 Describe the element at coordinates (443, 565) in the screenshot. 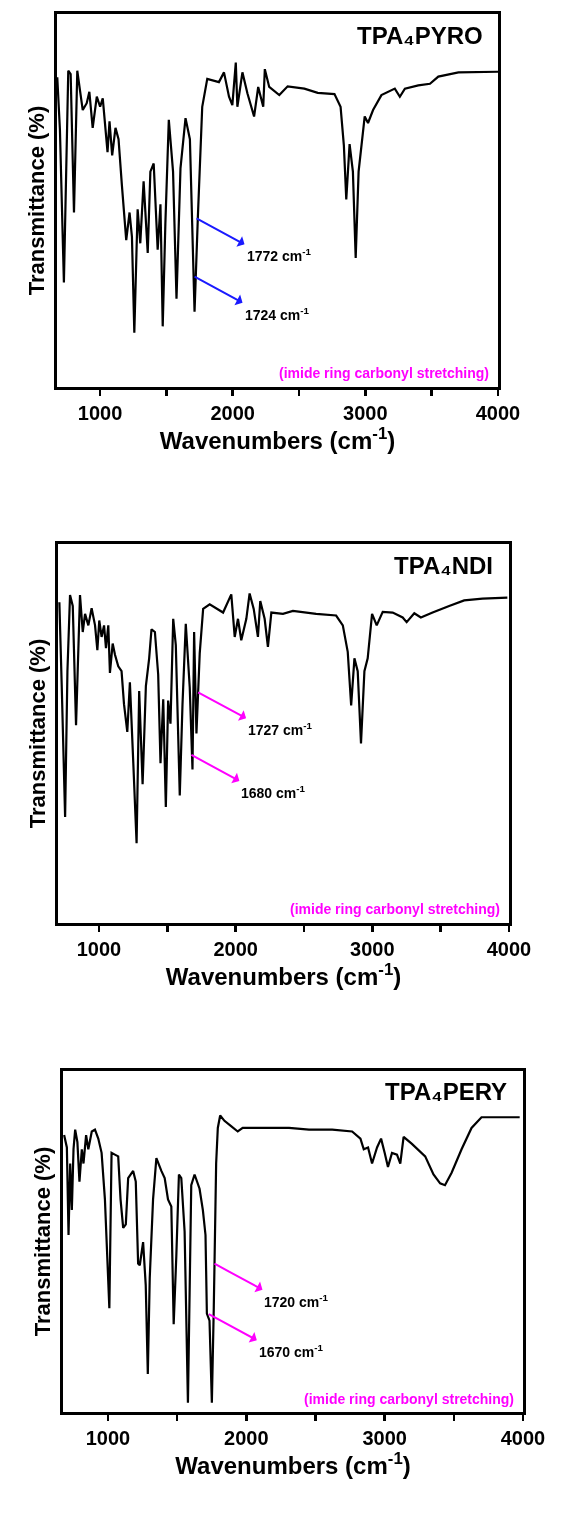

I see `chart-title: TPA₄NDI` at that location.